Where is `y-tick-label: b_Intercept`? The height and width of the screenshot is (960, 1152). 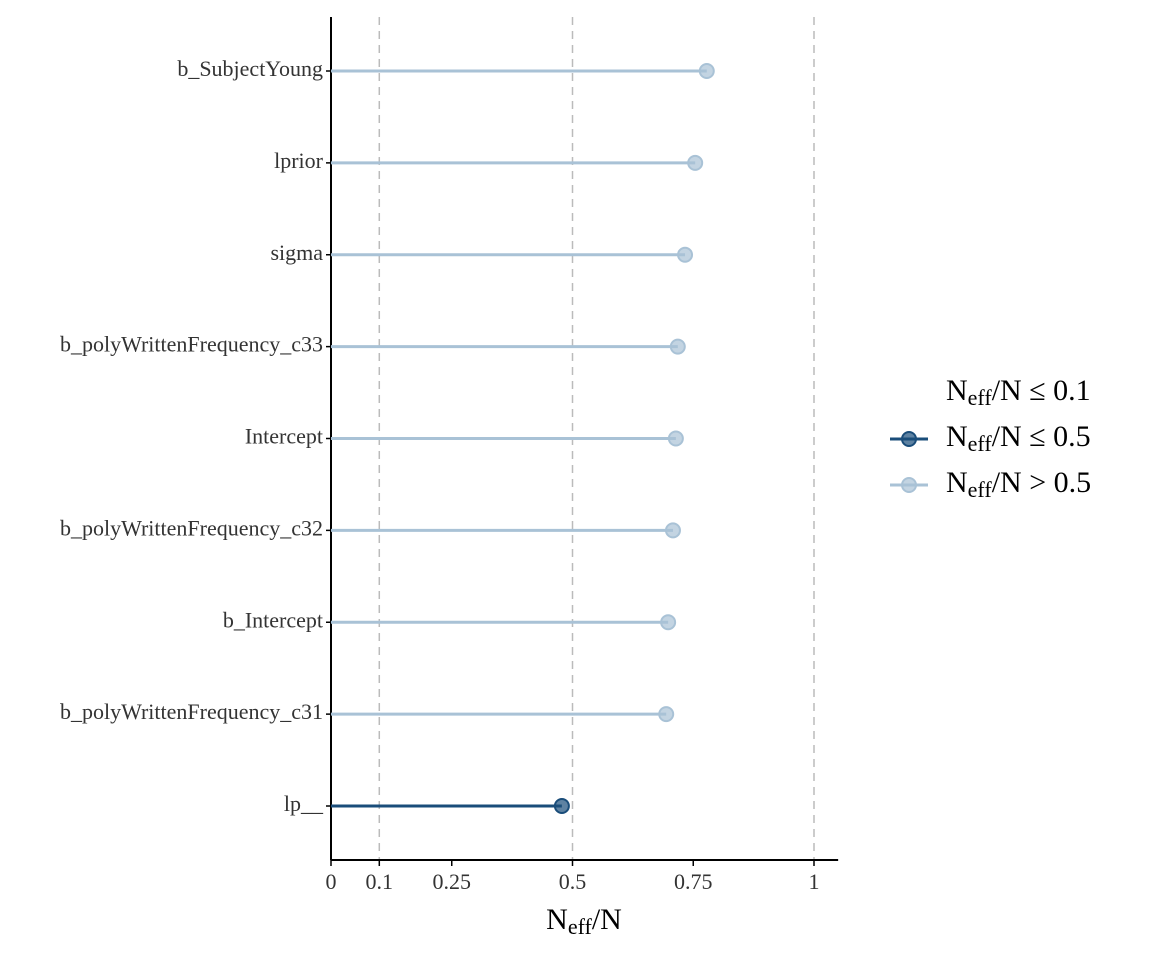 y-tick-label: b_Intercept is located at coordinates (273, 619).